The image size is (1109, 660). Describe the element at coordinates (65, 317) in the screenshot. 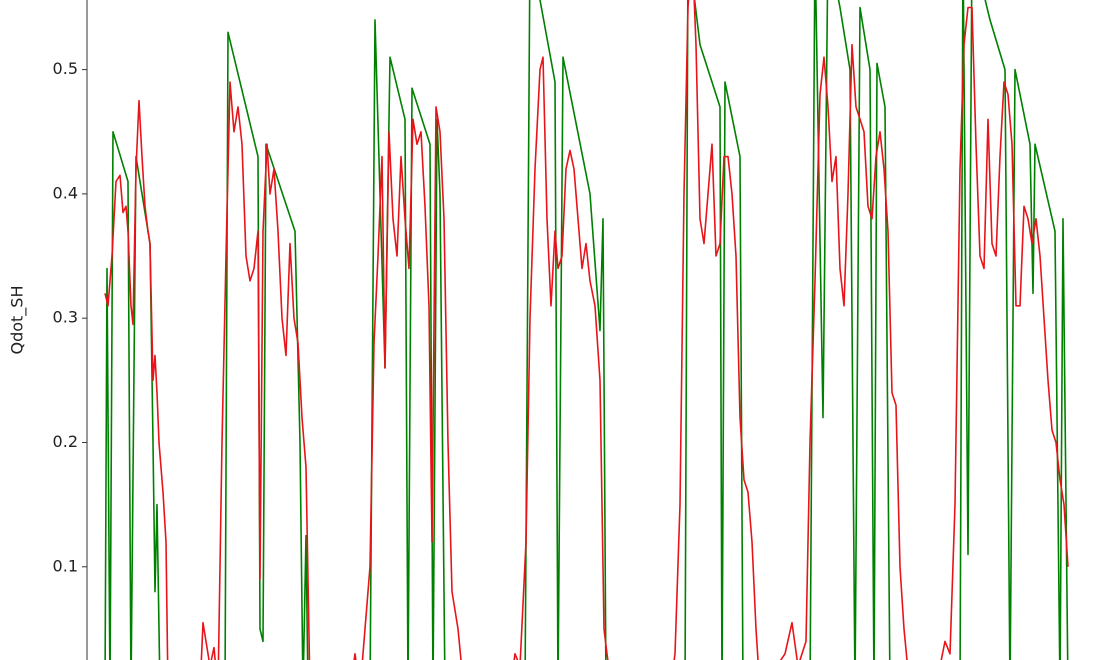

I see `y-tick-label: 0.3` at that location.